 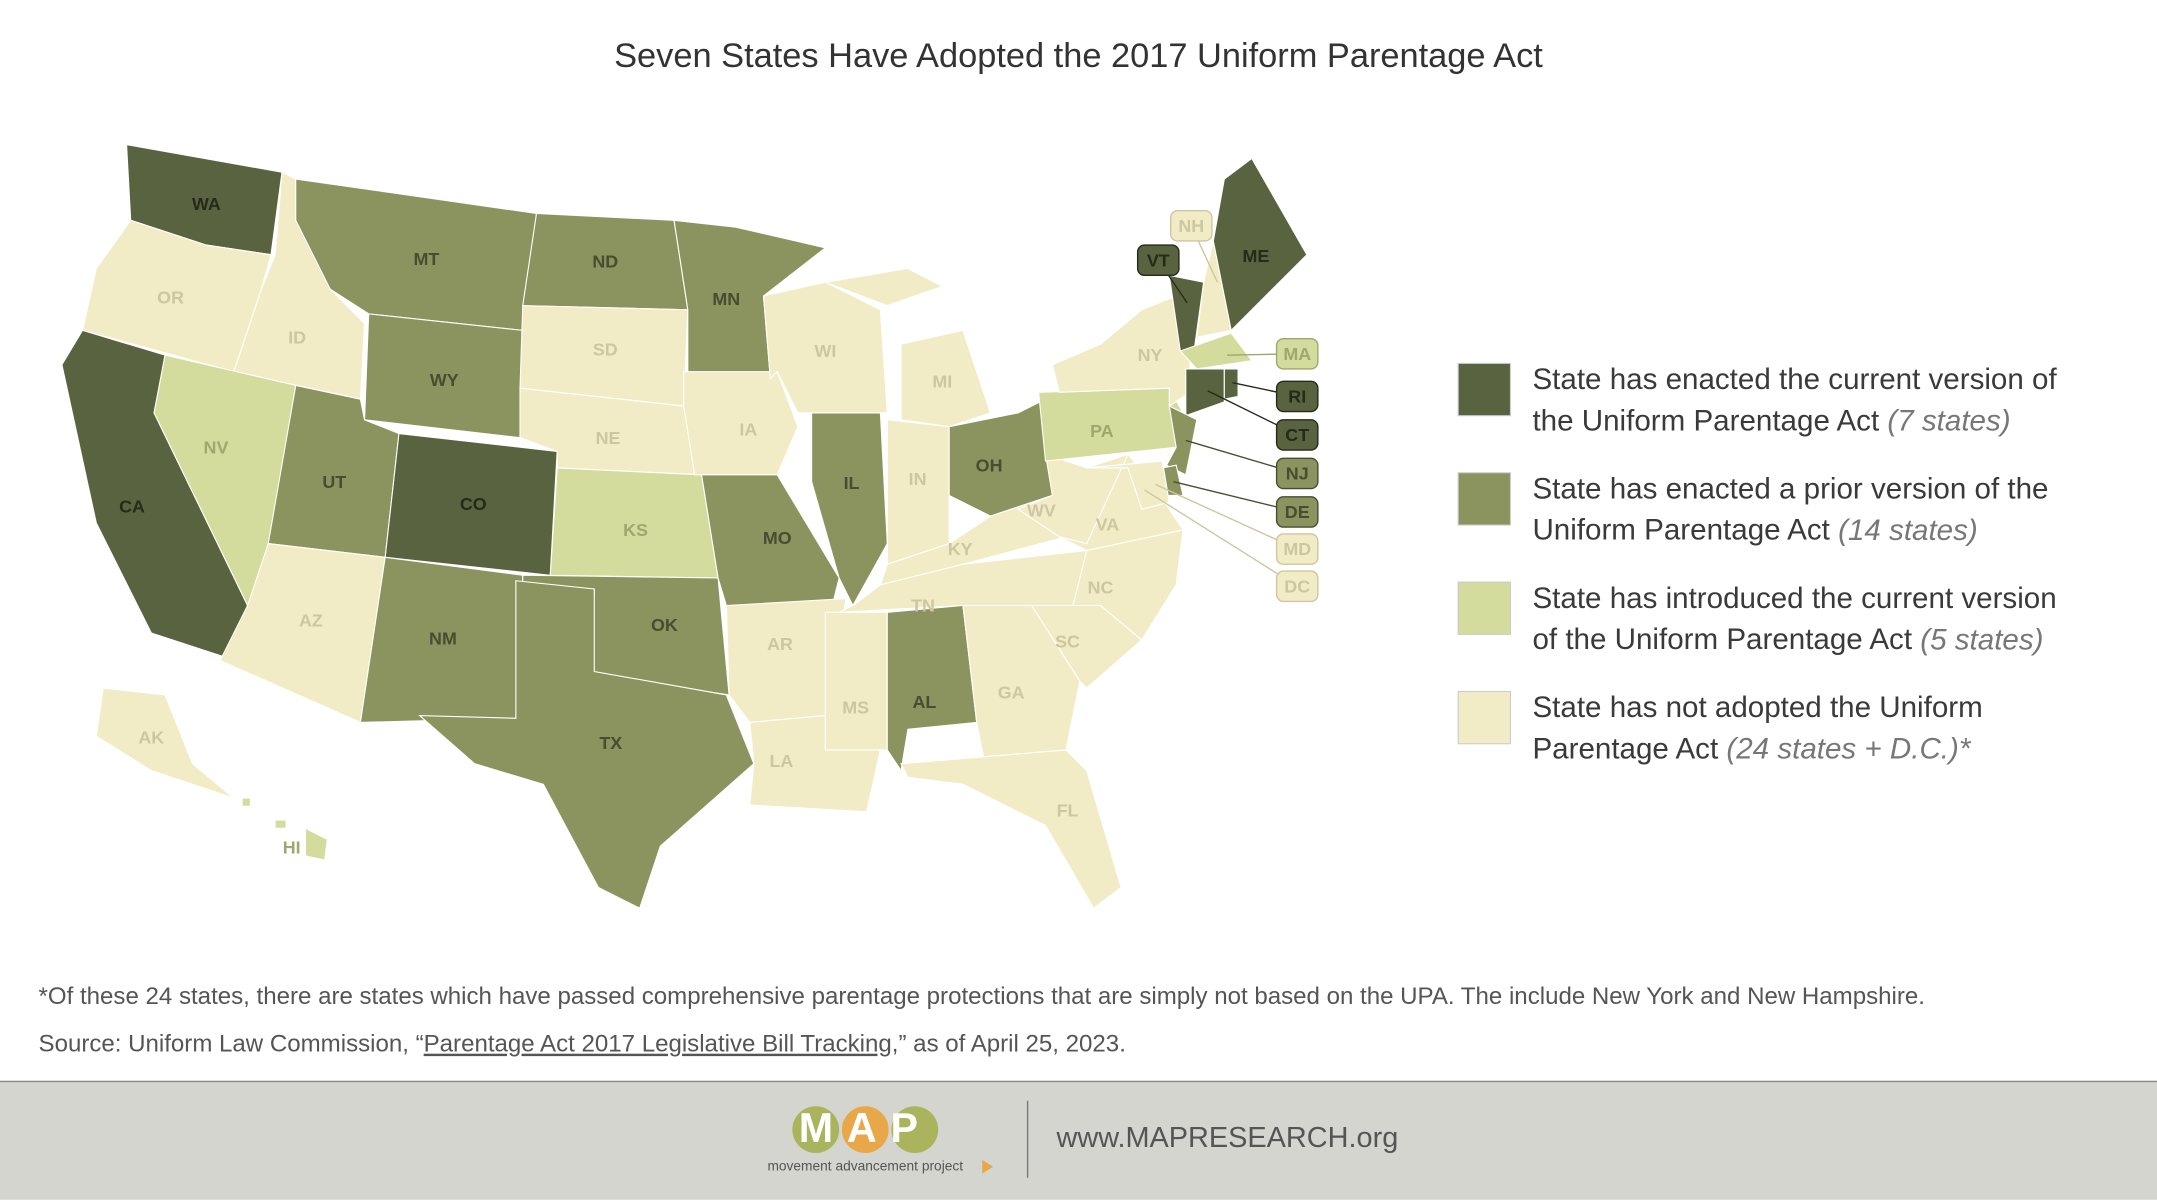 I want to click on state-label: NE, so click(x=608, y=438).